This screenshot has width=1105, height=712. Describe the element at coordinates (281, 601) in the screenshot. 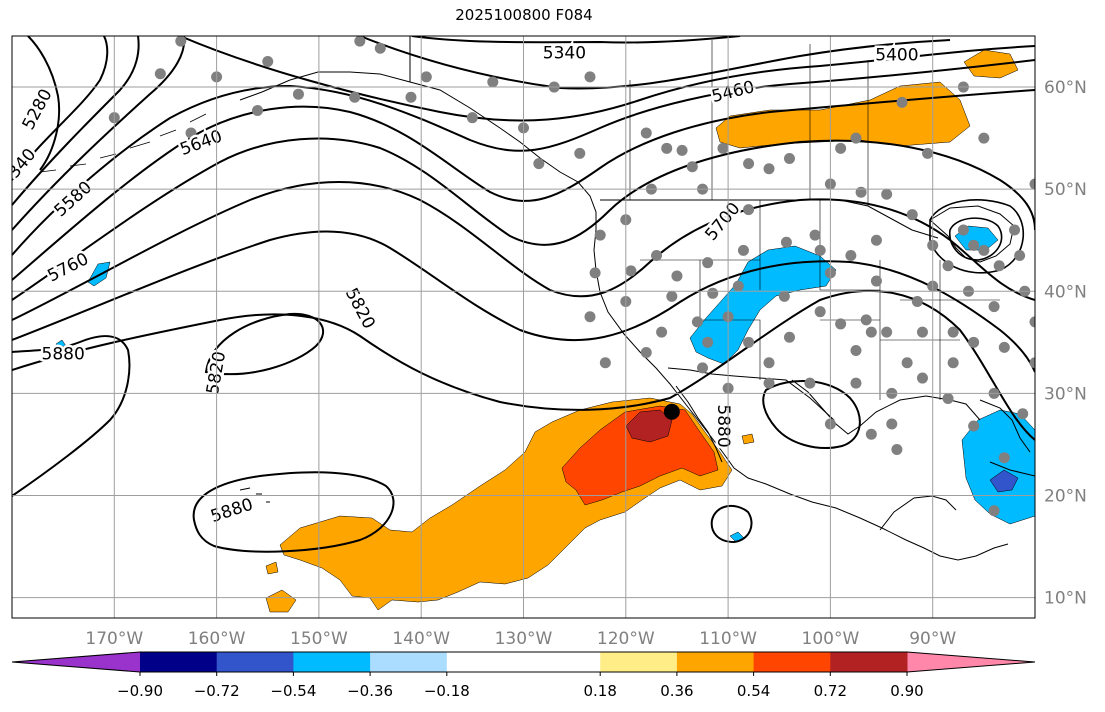

I see `orange-anomaly-small-islet` at that location.